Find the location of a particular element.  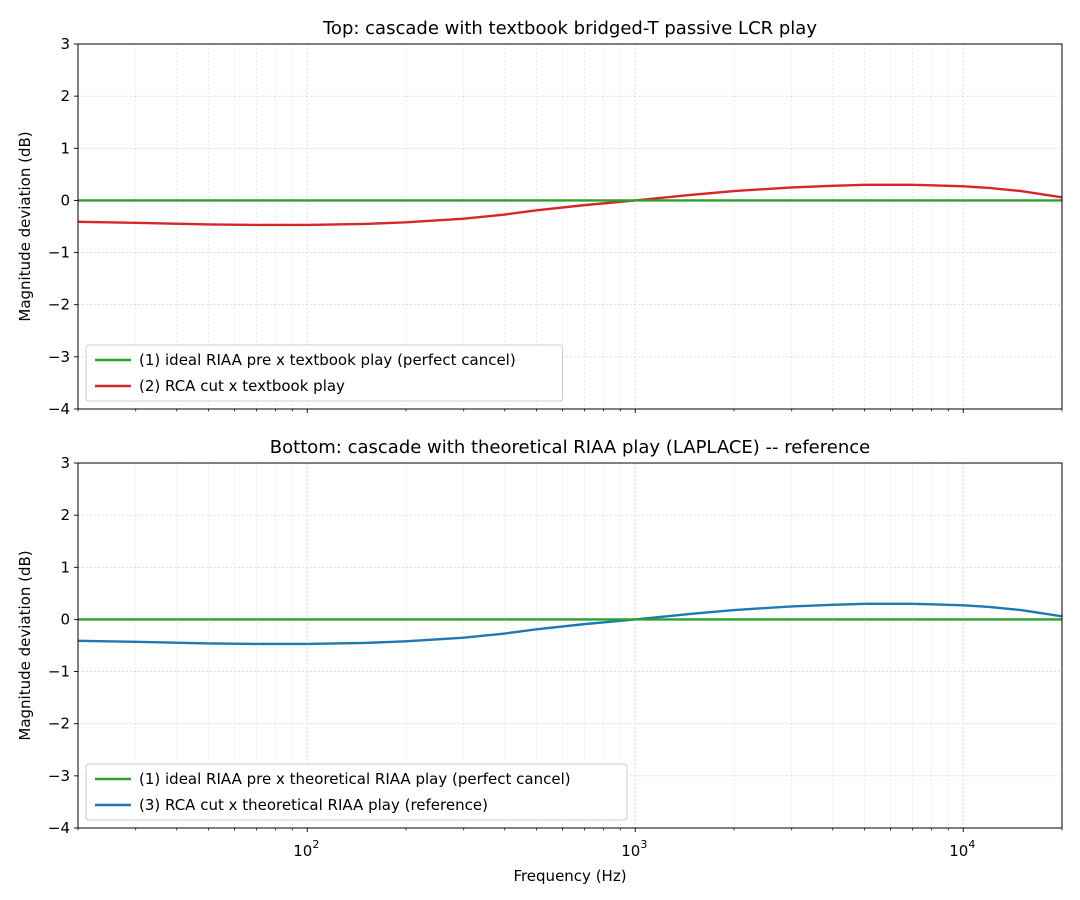

x-axis-label: Frequency (Hz) is located at coordinates (569, 876).